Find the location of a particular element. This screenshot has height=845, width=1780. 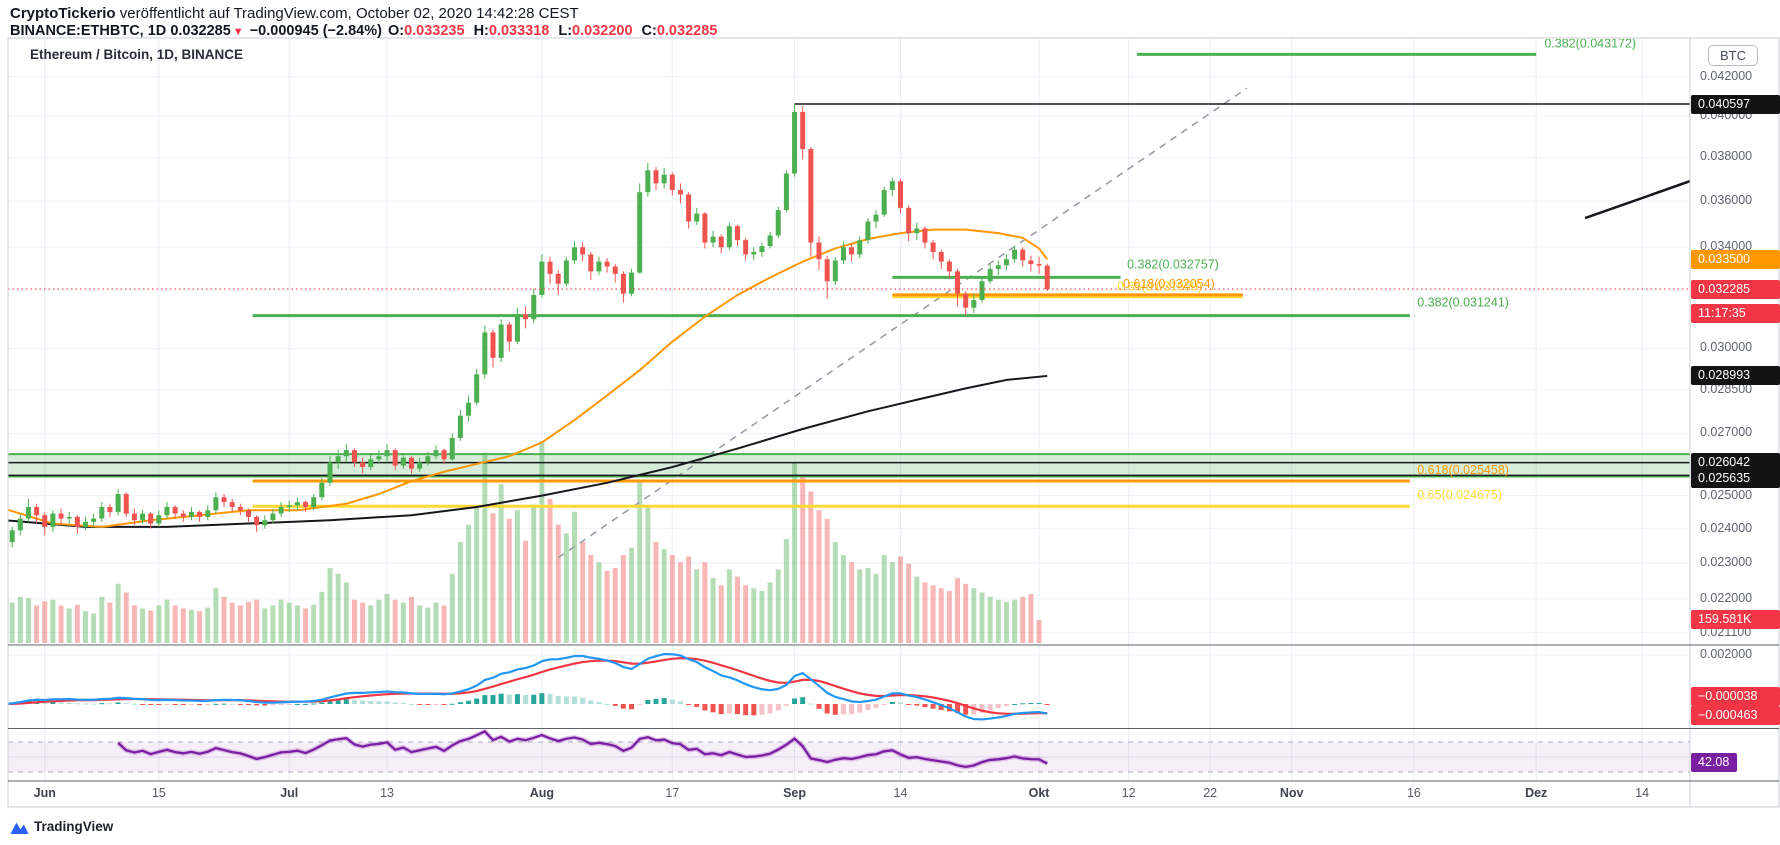

price-badge: 0.026042 is located at coordinates (1735, 463).